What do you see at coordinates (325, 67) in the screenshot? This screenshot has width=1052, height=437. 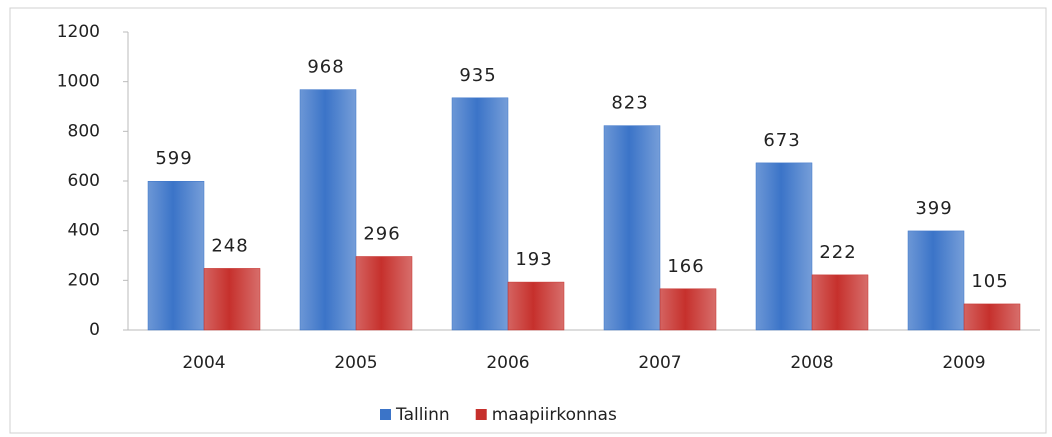 I see `data-label: 968` at bounding box center [325, 67].